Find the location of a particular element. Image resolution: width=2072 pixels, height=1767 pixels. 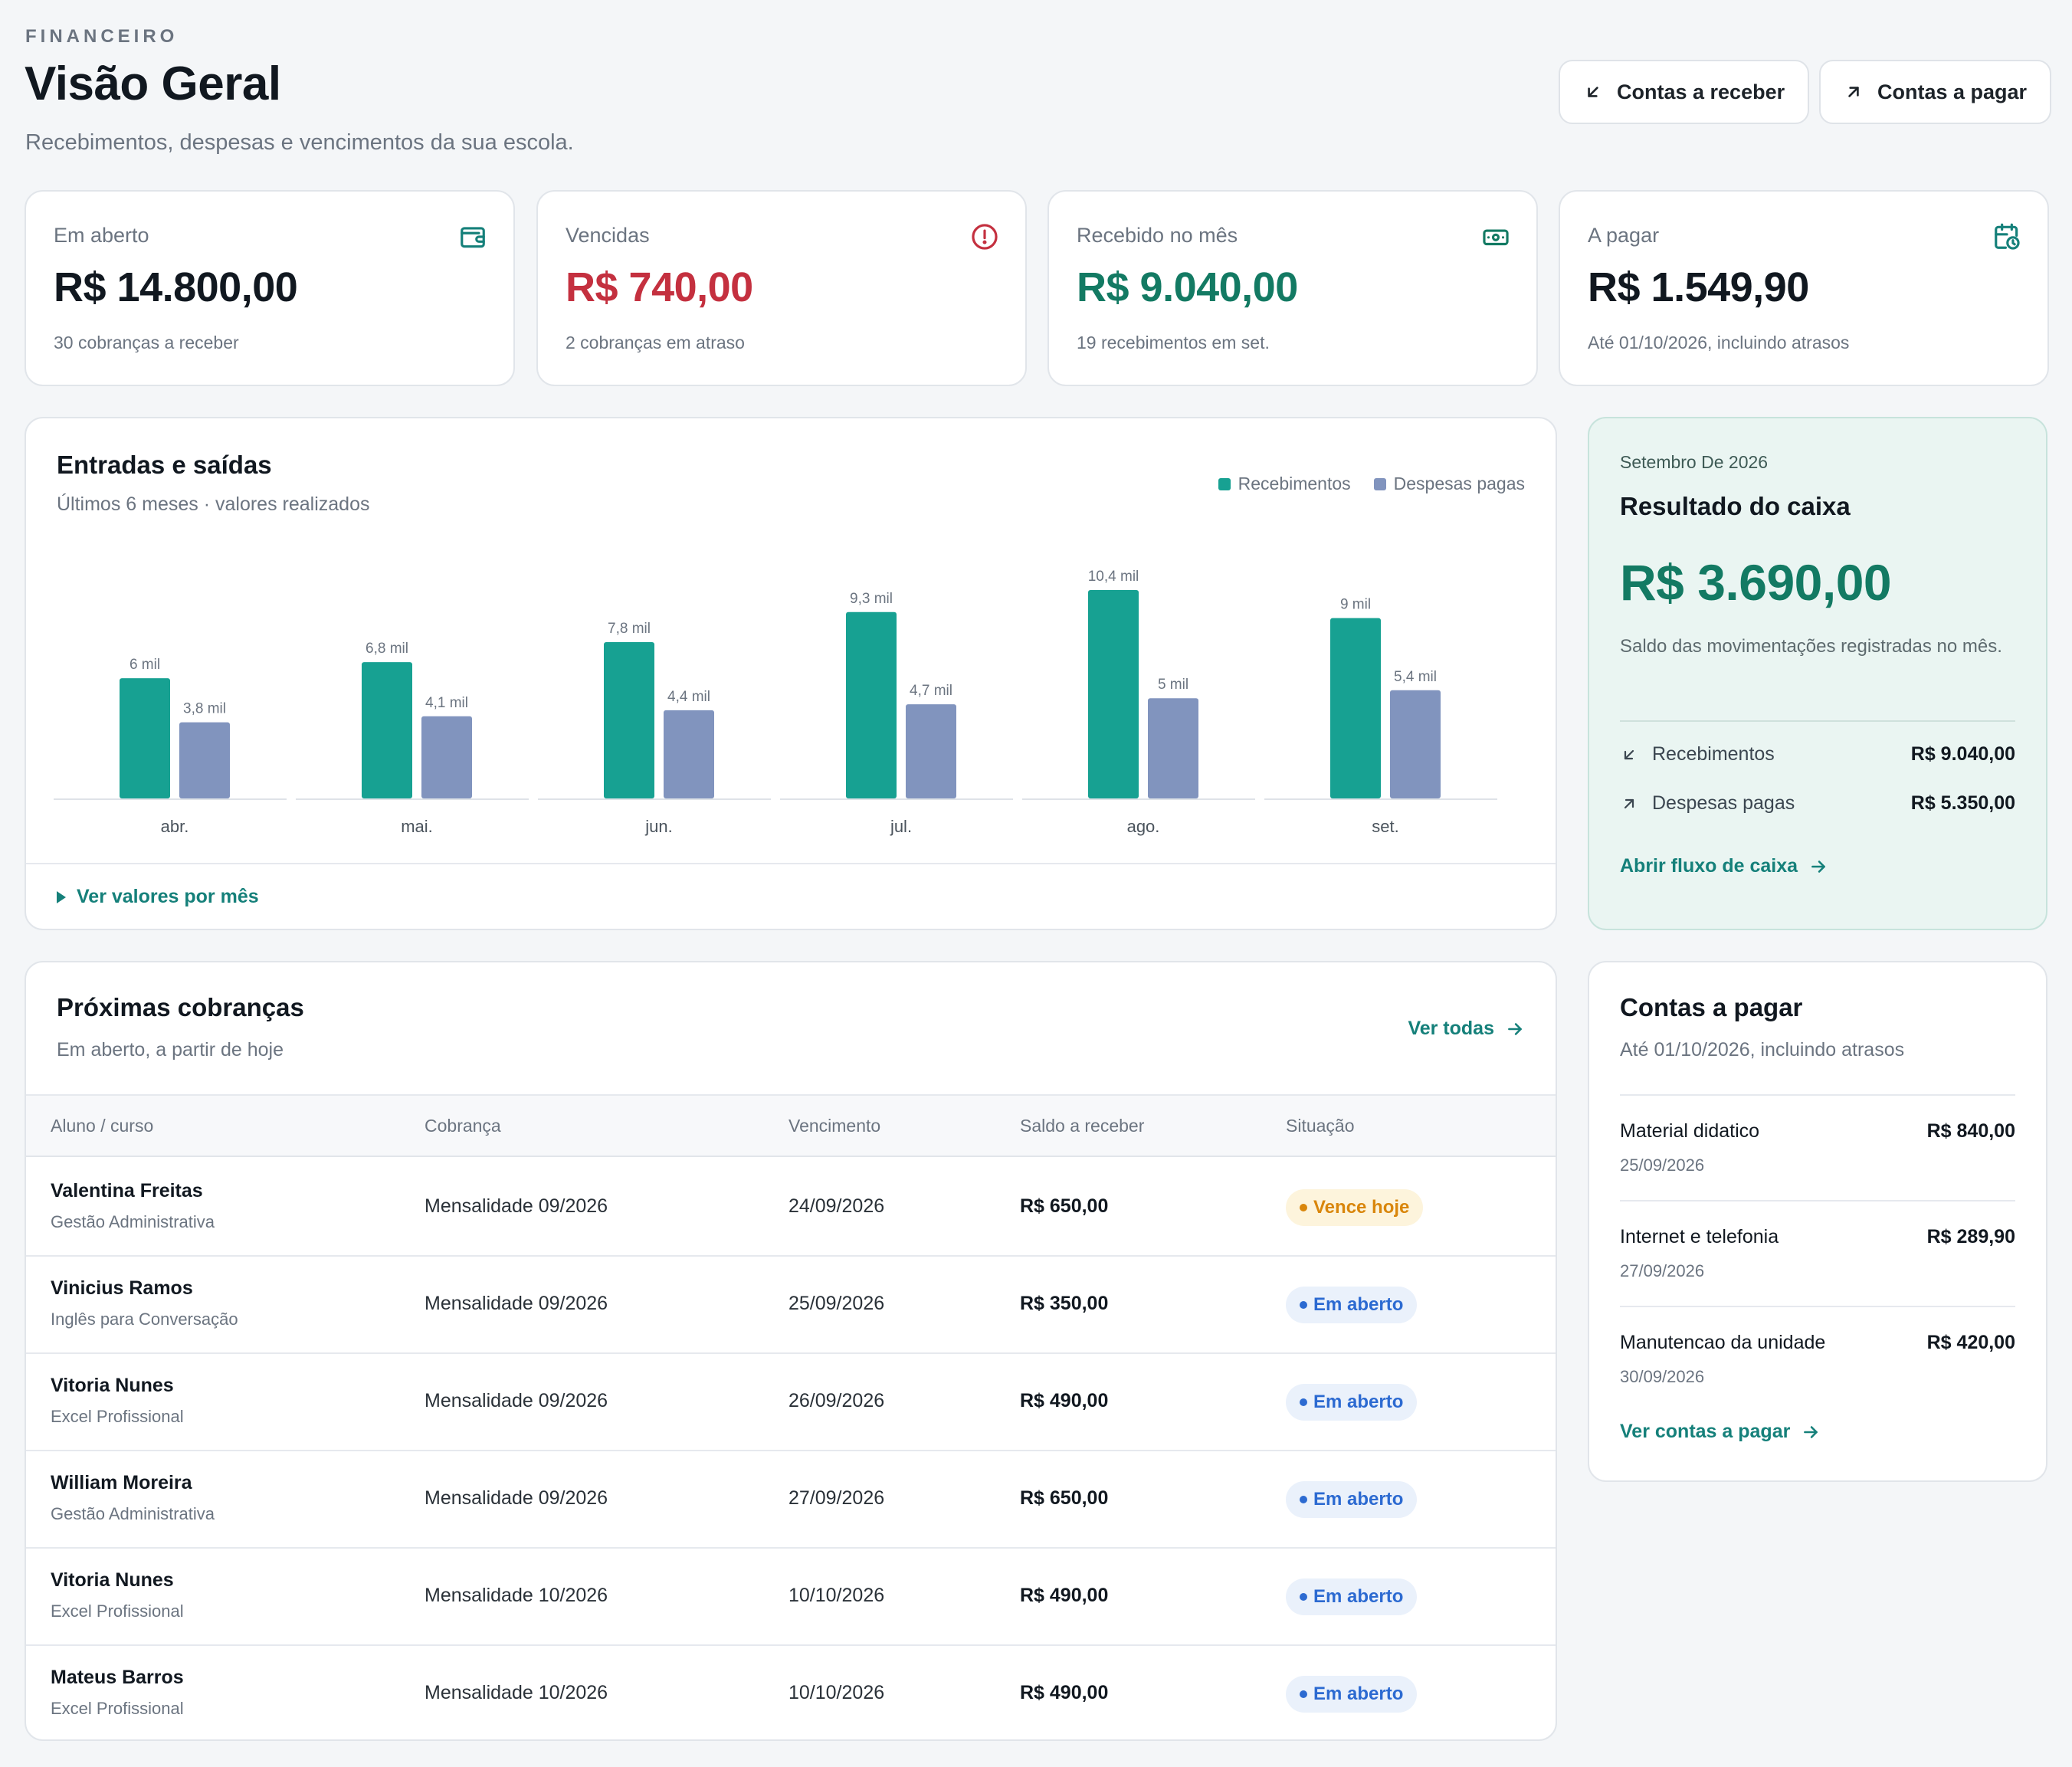

arrow-right-icon is located at coordinates (1515, 1029).